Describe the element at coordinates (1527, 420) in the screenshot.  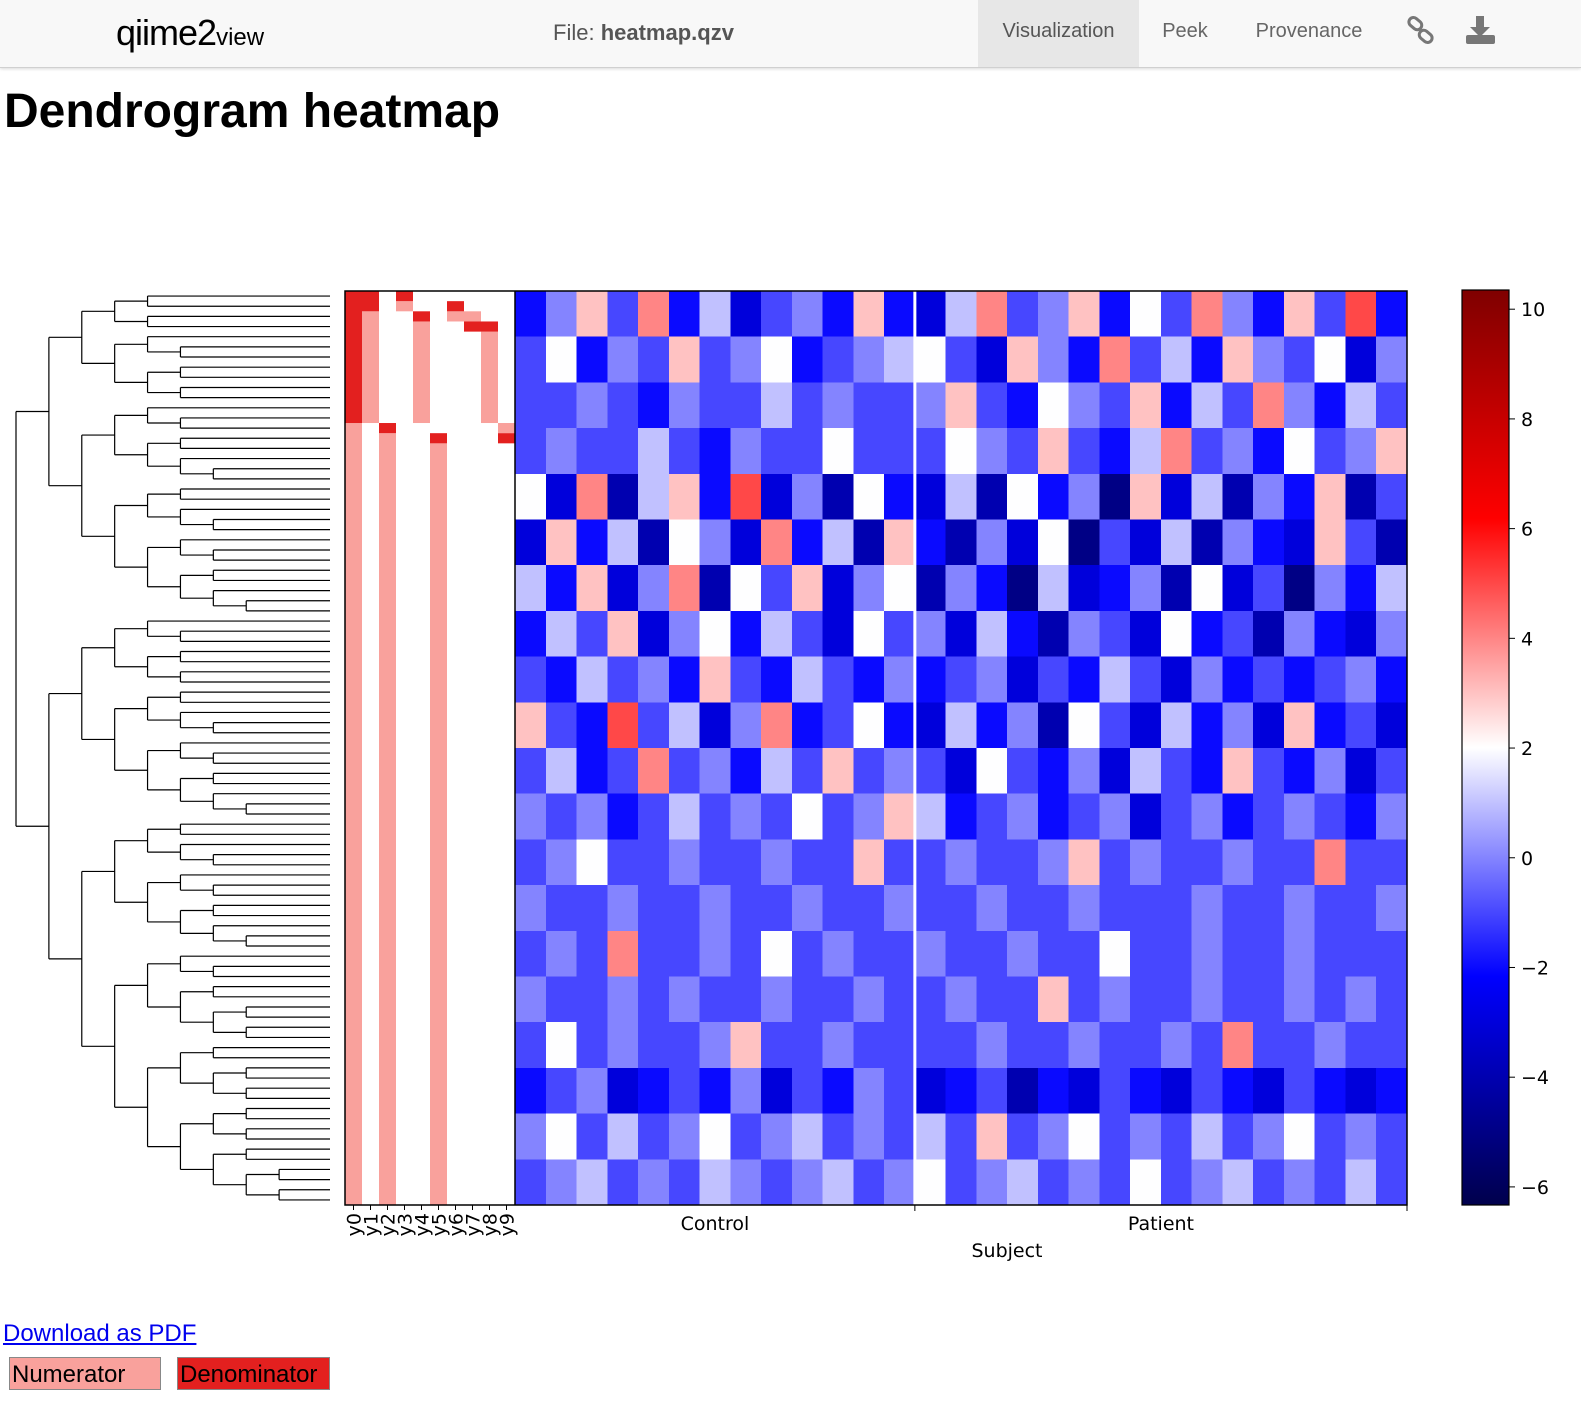
I see `colorbar-tick-label: 8` at that location.